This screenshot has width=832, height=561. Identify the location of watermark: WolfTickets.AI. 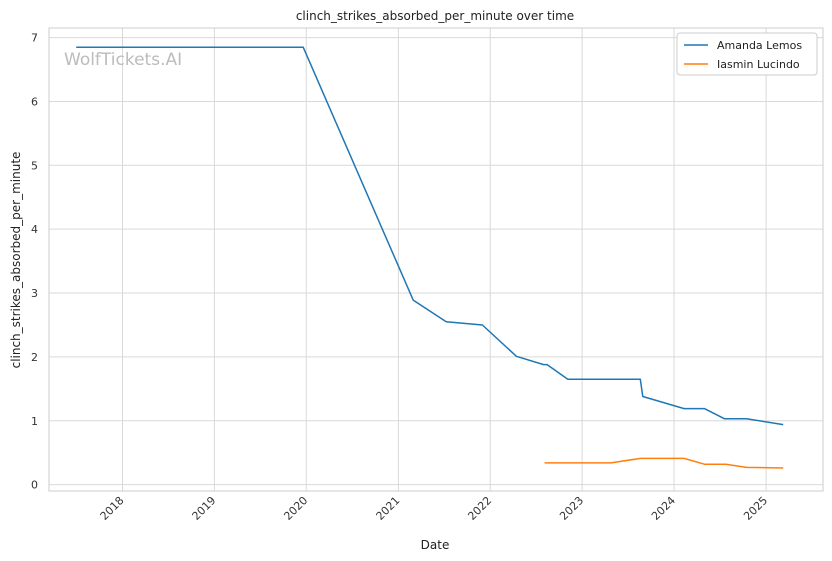
(123, 60).